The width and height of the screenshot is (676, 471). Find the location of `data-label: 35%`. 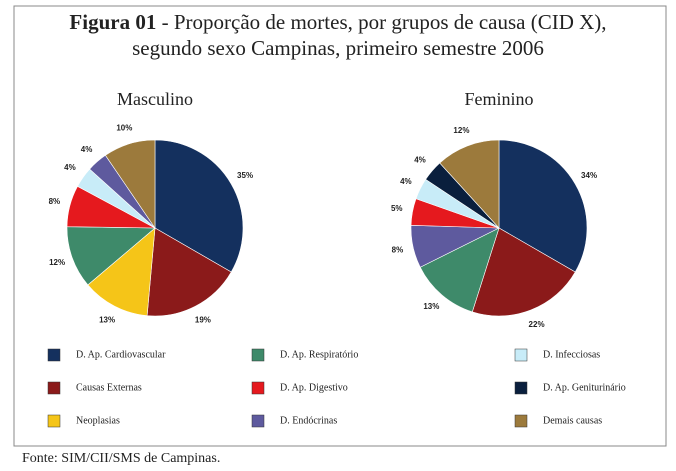

data-label: 35% is located at coordinates (245, 175).